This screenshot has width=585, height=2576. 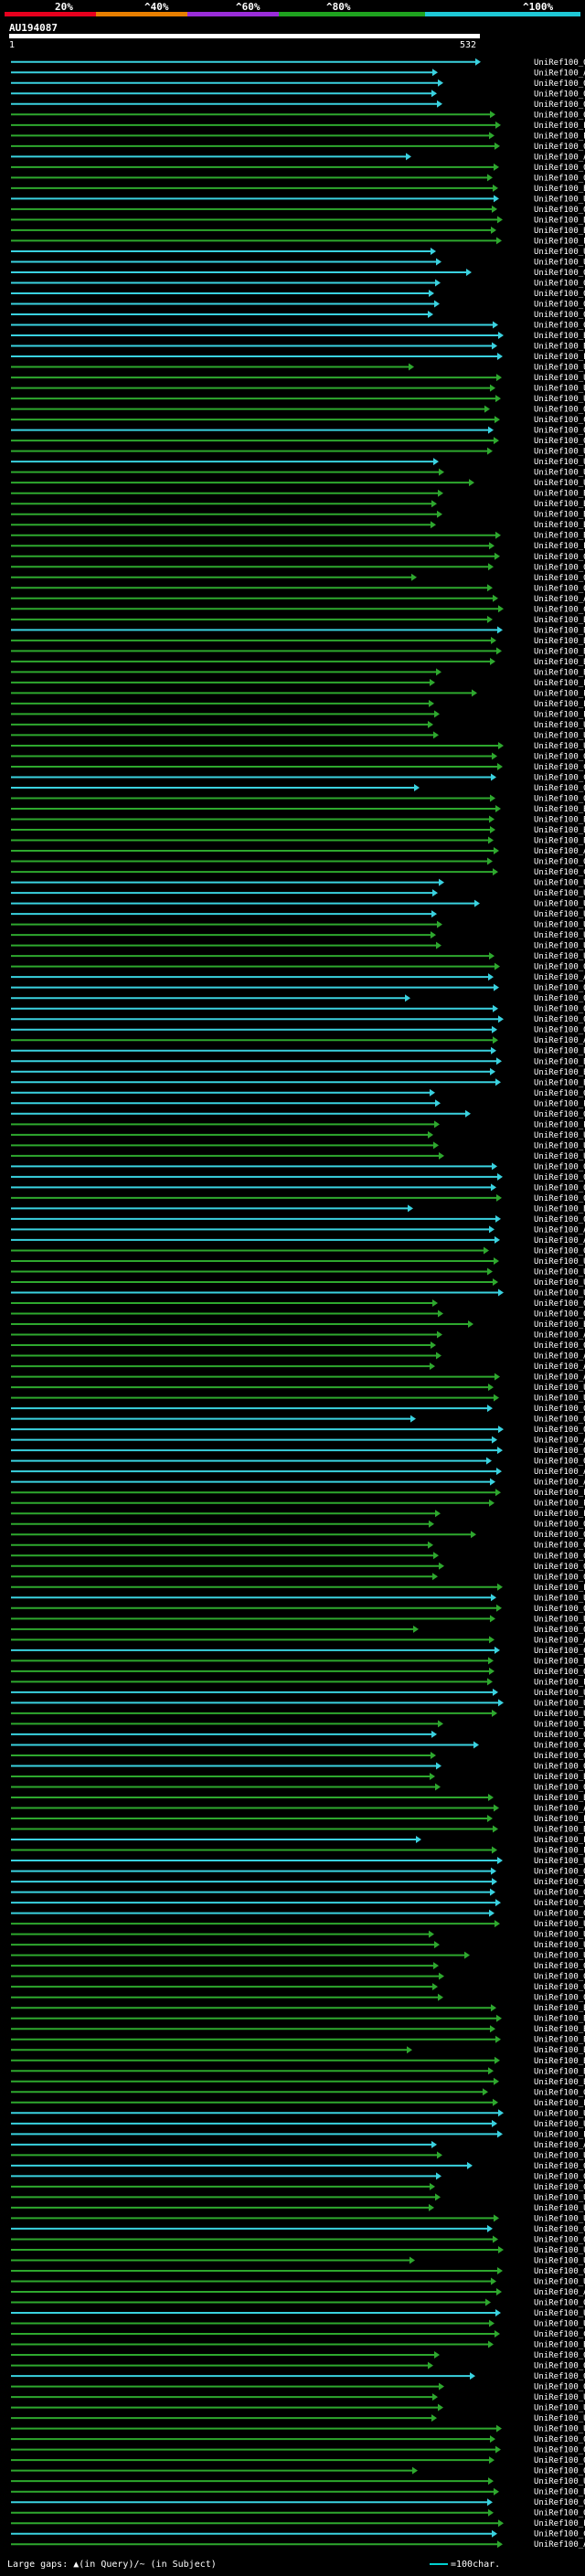 I want to click on hit-label: UniRef100_B4MC36, so click(x=560, y=820).